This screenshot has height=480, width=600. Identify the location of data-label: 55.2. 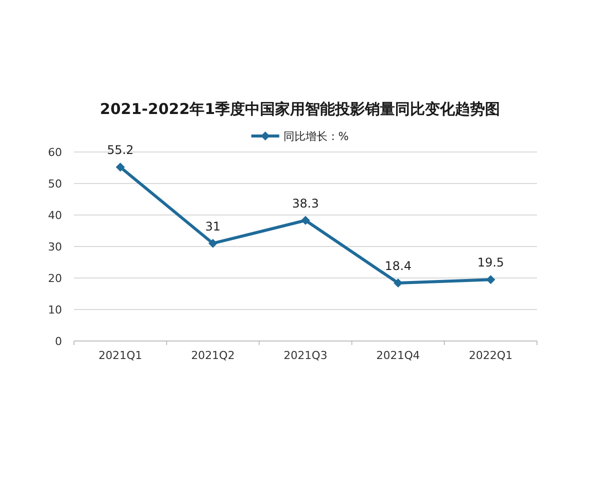
(120, 150).